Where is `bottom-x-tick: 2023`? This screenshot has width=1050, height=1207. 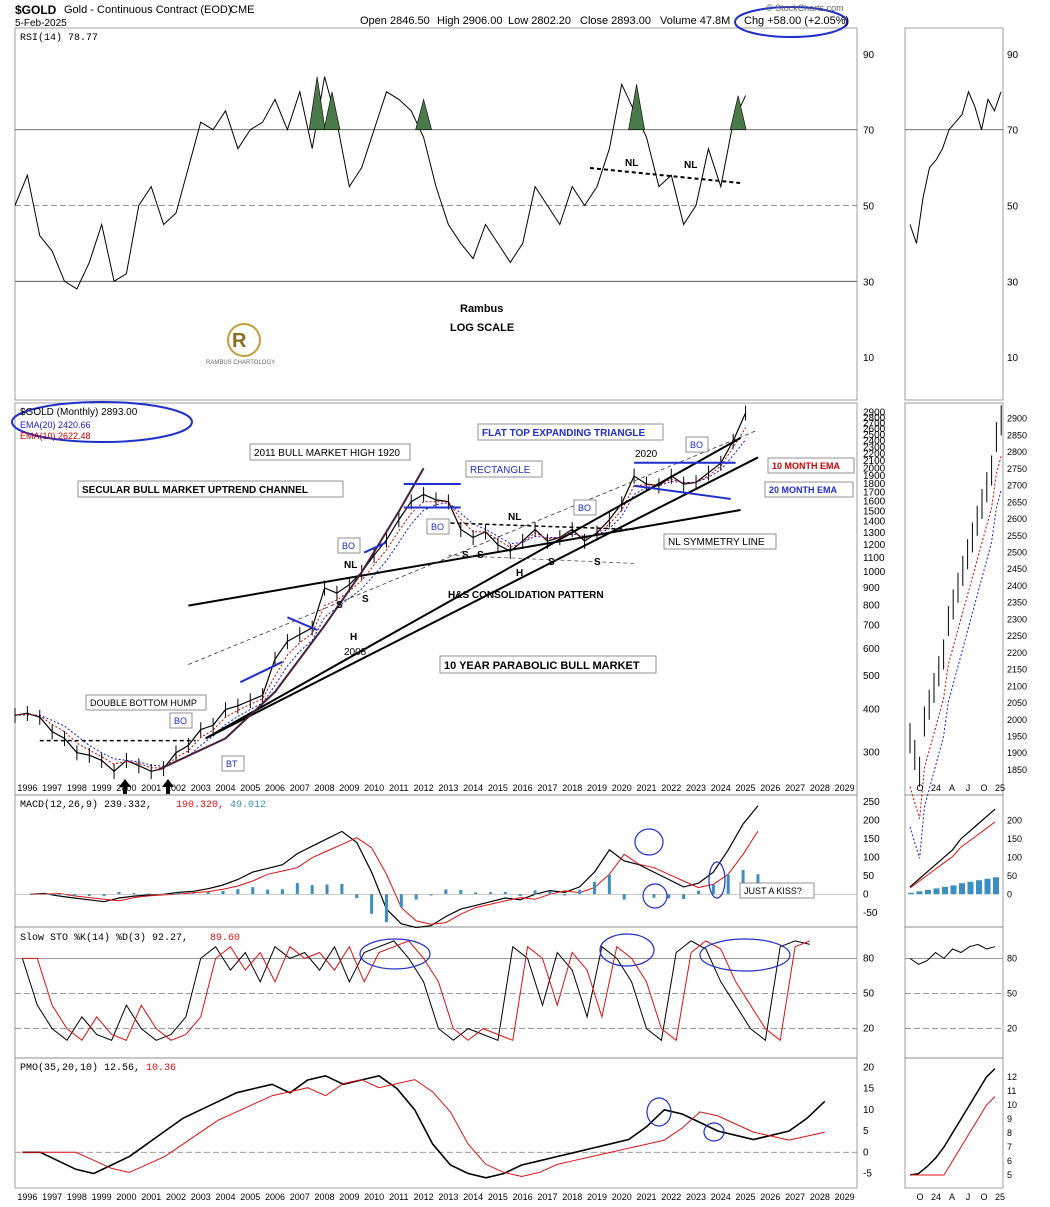 bottom-x-tick: 2023 is located at coordinates (696, 1197).